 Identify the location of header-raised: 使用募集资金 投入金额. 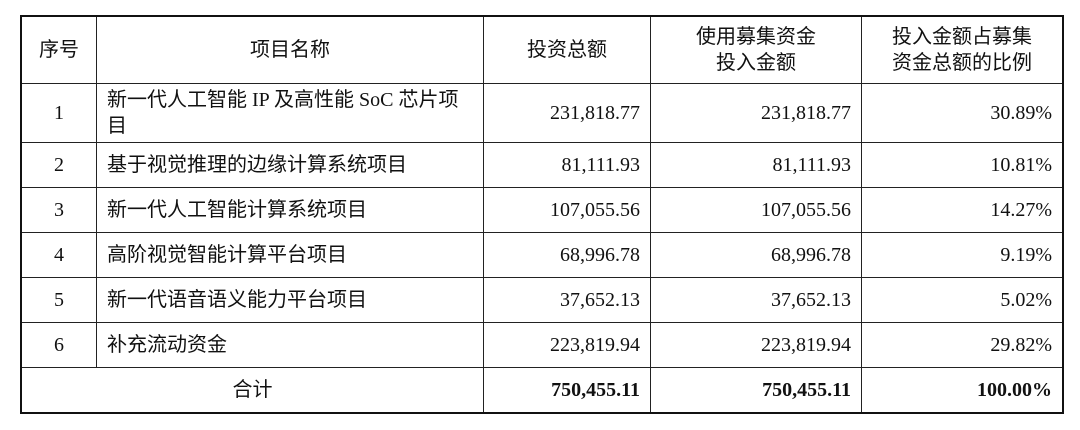
(756, 49).